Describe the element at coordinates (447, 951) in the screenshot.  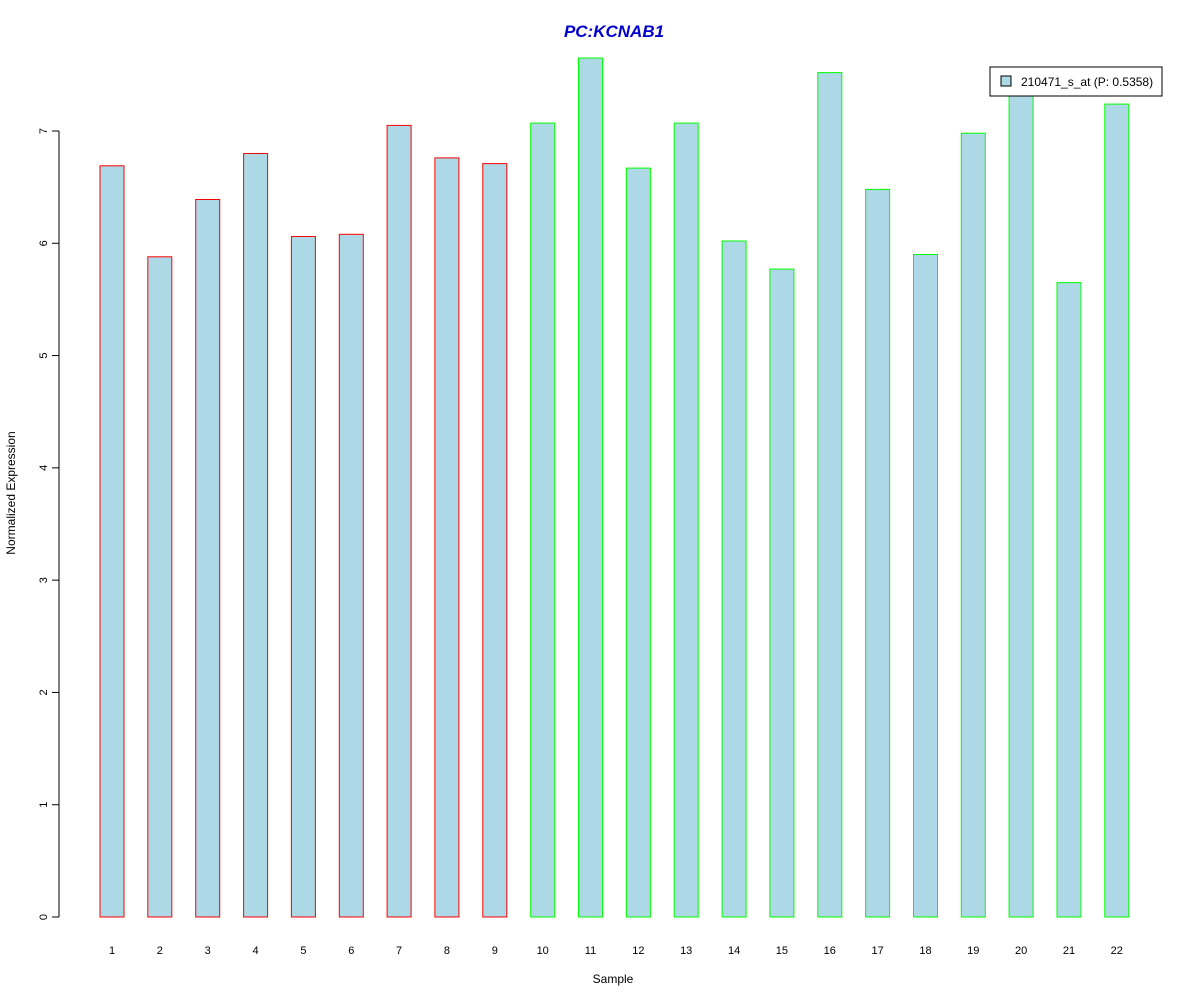
I see `x-tick-label: 8` at that location.